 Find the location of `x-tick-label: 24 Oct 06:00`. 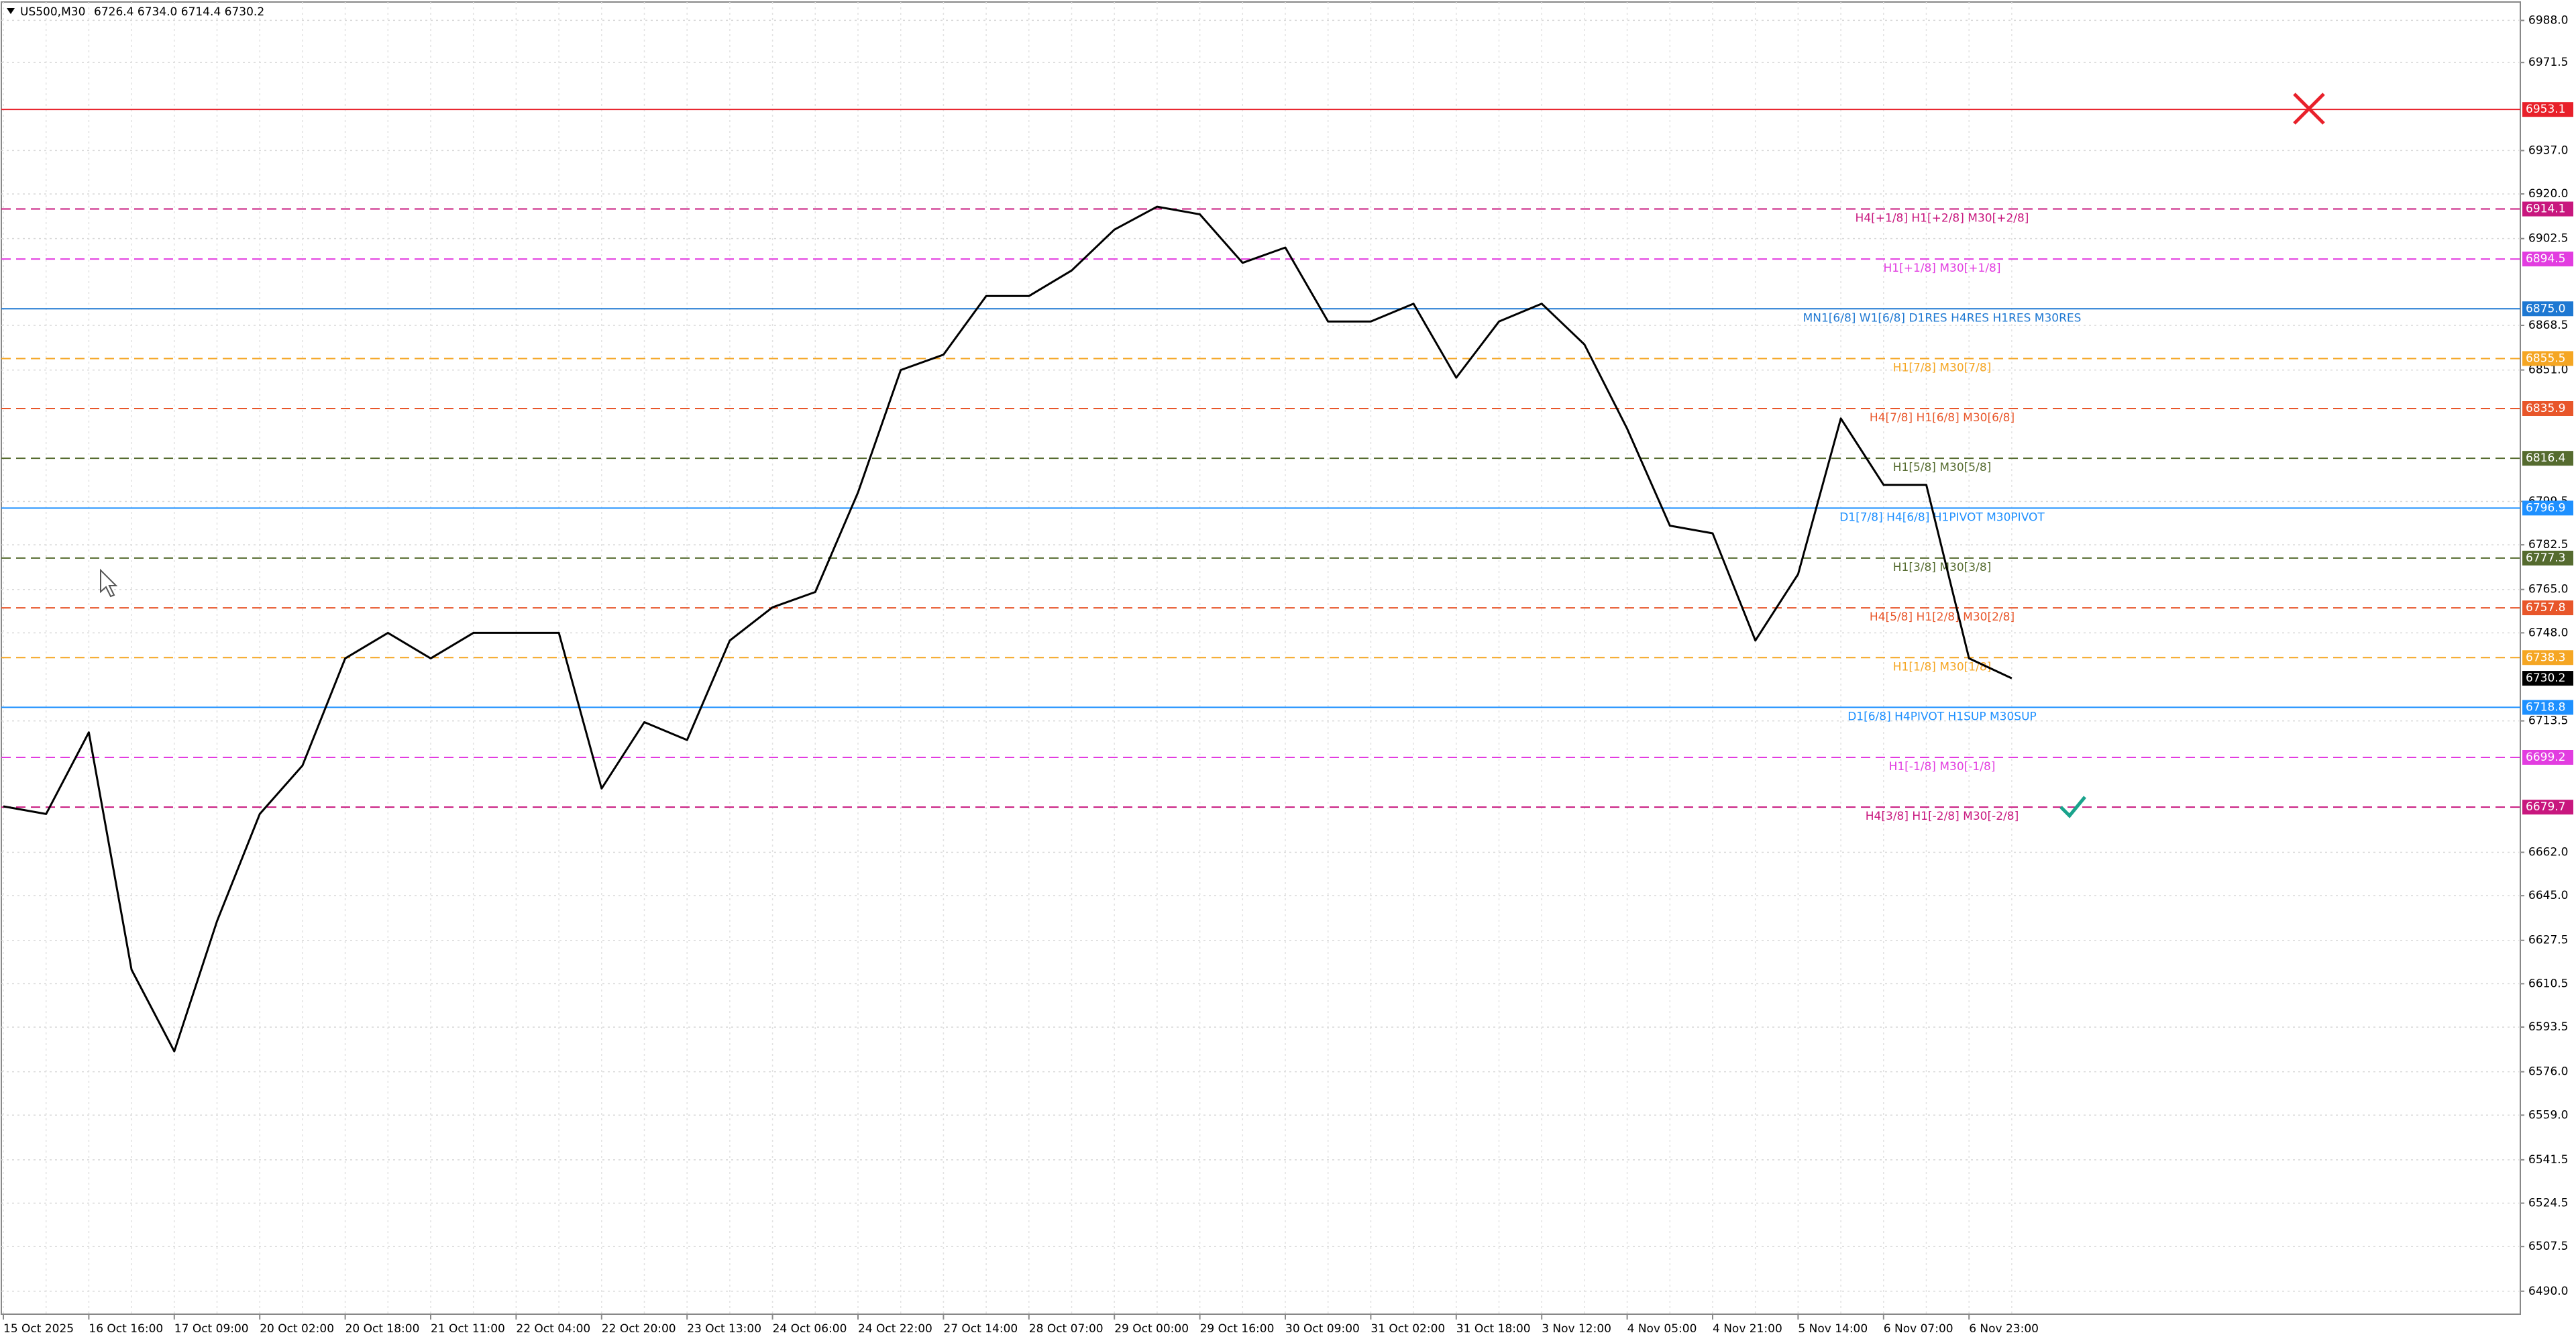

x-tick-label: 24 Oct 06:00 is located at coordinates (810, 1329).